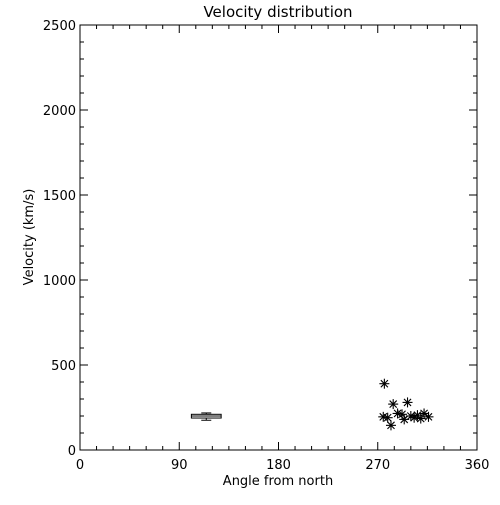 The image size is (500, 505). Describe the element at coordinates (72, 451) in the screenshot. I see `y-tick-label: 0` at that location.